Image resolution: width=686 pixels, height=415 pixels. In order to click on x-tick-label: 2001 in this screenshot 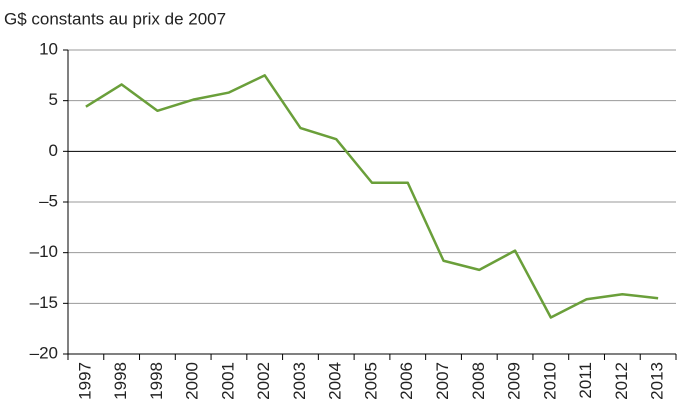, I will do `click(227, 381)`.